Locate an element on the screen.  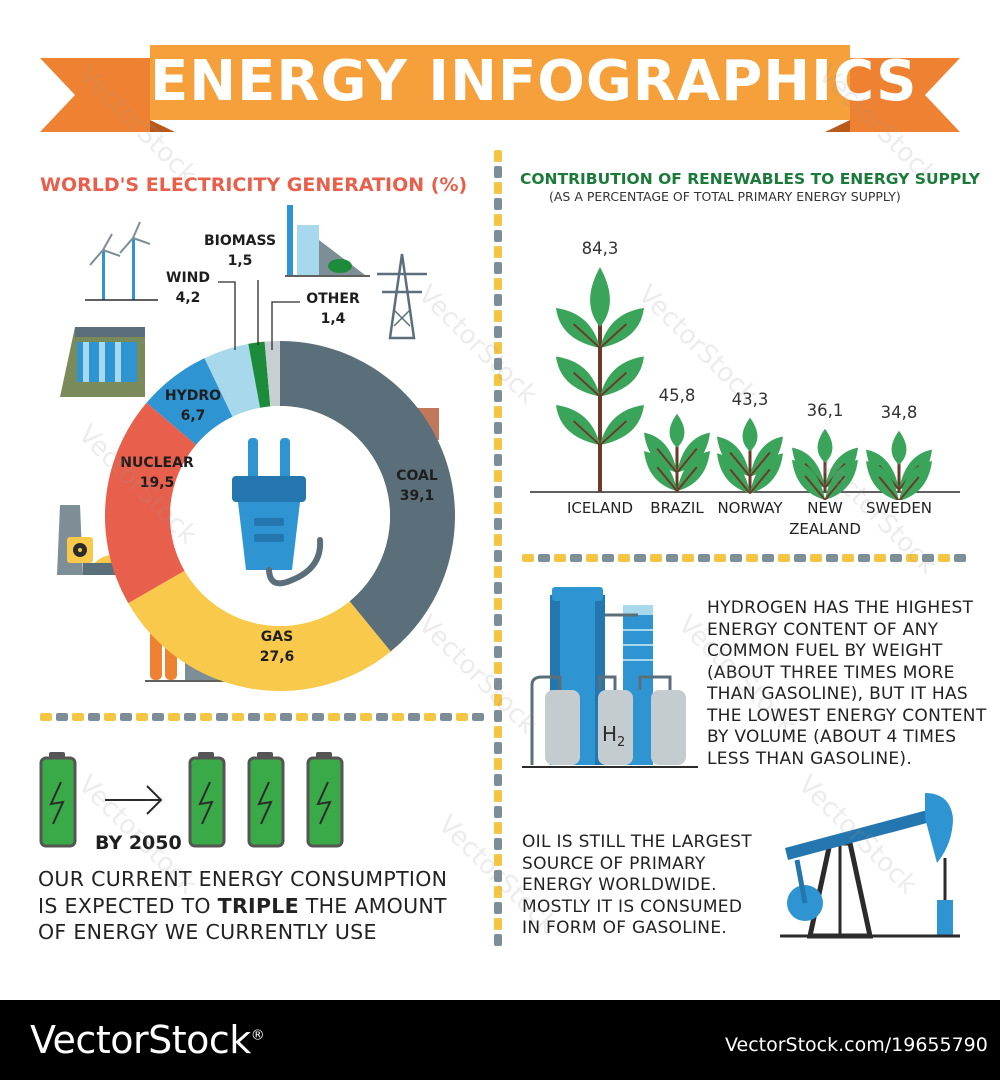
tree-value-iceland: 84,3 is located at coordinates (600, 248).